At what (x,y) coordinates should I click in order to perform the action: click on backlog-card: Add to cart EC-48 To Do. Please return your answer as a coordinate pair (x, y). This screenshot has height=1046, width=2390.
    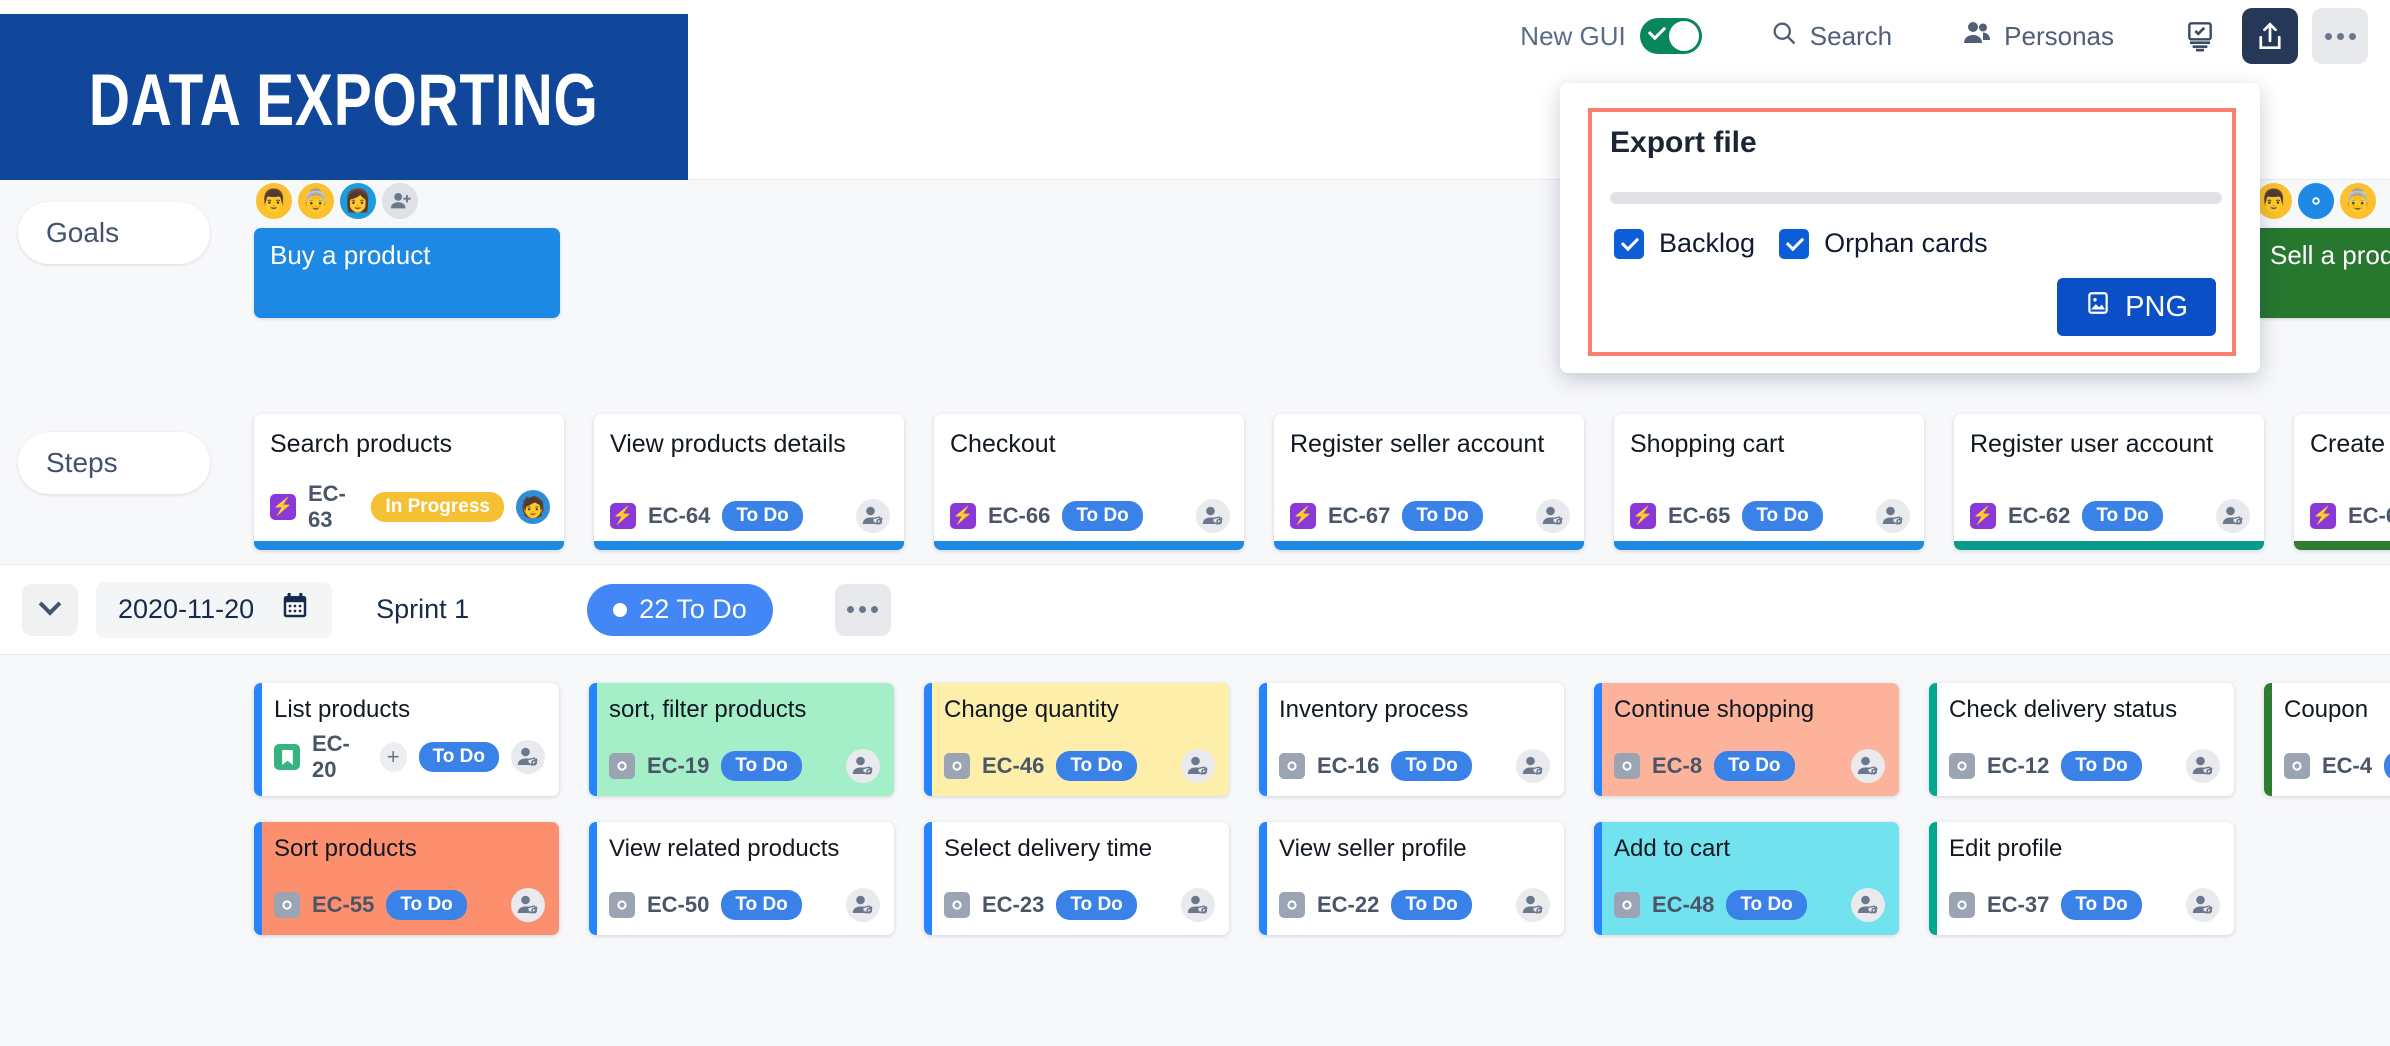
    Looking at the image, I should click on (1746, 878).